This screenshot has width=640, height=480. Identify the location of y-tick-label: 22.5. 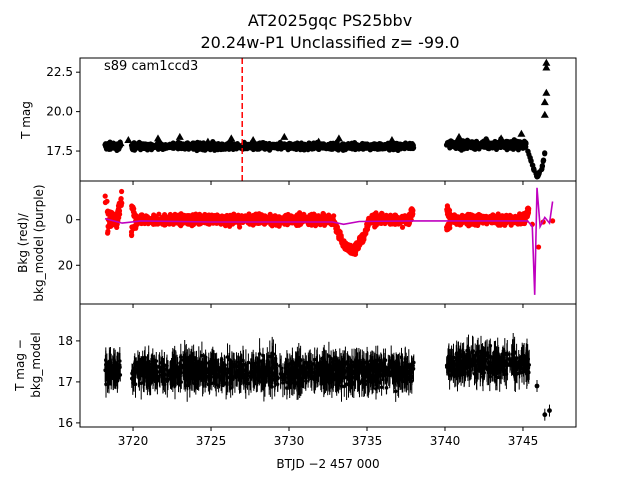
(59, 72).